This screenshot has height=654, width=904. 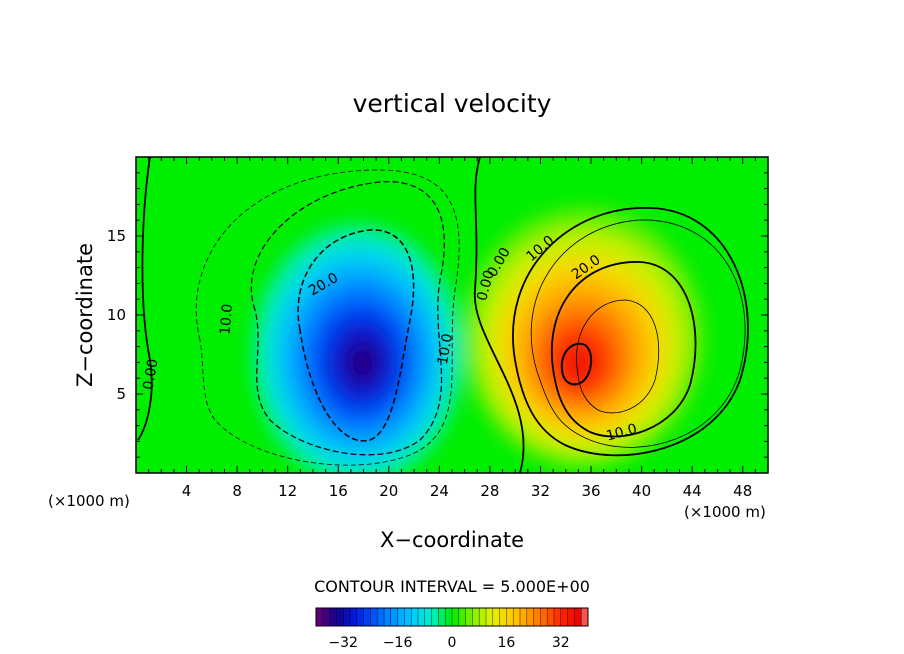 I want to click on x-tick-label: 36, so click(x=590, y=491).